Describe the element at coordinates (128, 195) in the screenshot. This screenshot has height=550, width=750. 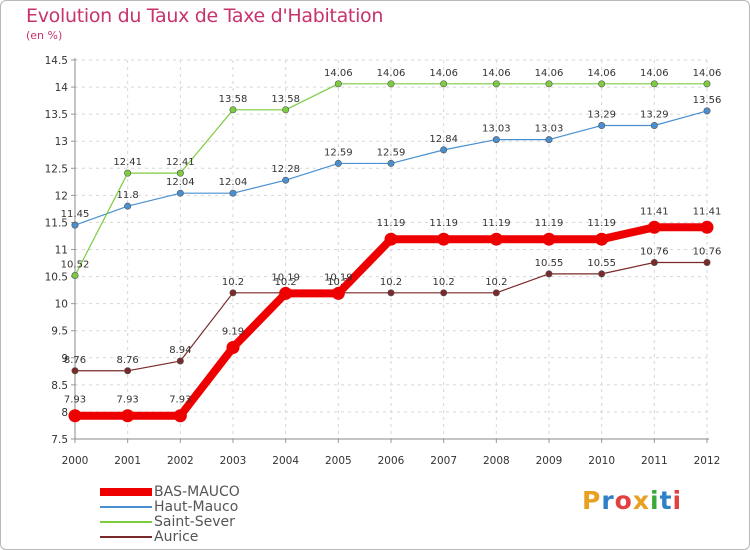
I see `data-label: 11.8` at that location.